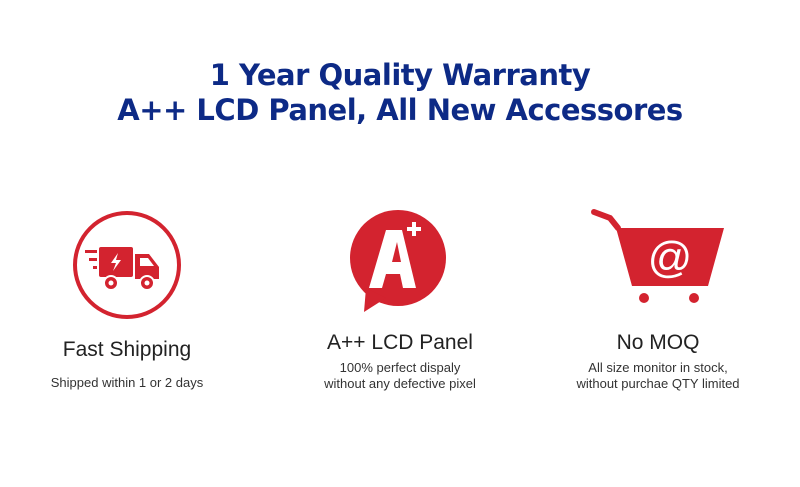 Image resolution: width=800 pixels, height=487 pixels. I want to click on feature-title: A++ LCD Panel, so click(400, 342).